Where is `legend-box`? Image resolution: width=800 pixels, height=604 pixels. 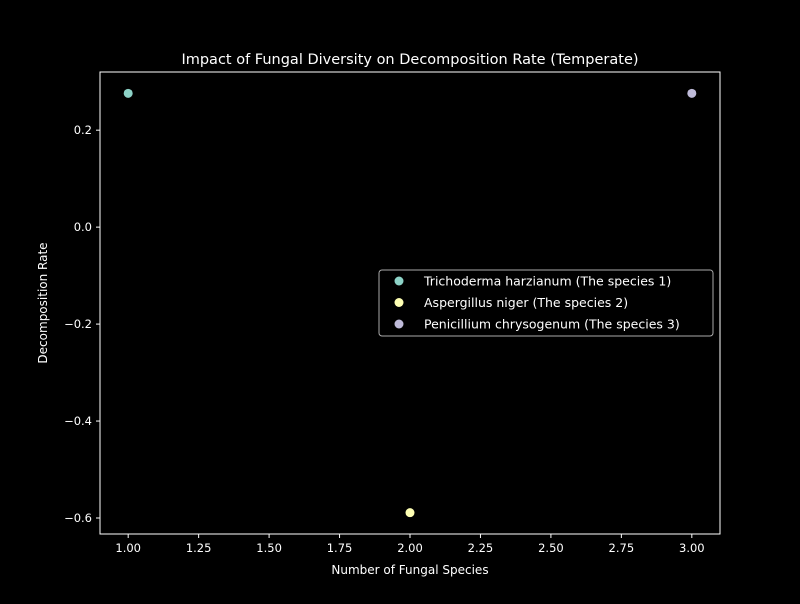 legend-box is located at coordinates (546, 303).